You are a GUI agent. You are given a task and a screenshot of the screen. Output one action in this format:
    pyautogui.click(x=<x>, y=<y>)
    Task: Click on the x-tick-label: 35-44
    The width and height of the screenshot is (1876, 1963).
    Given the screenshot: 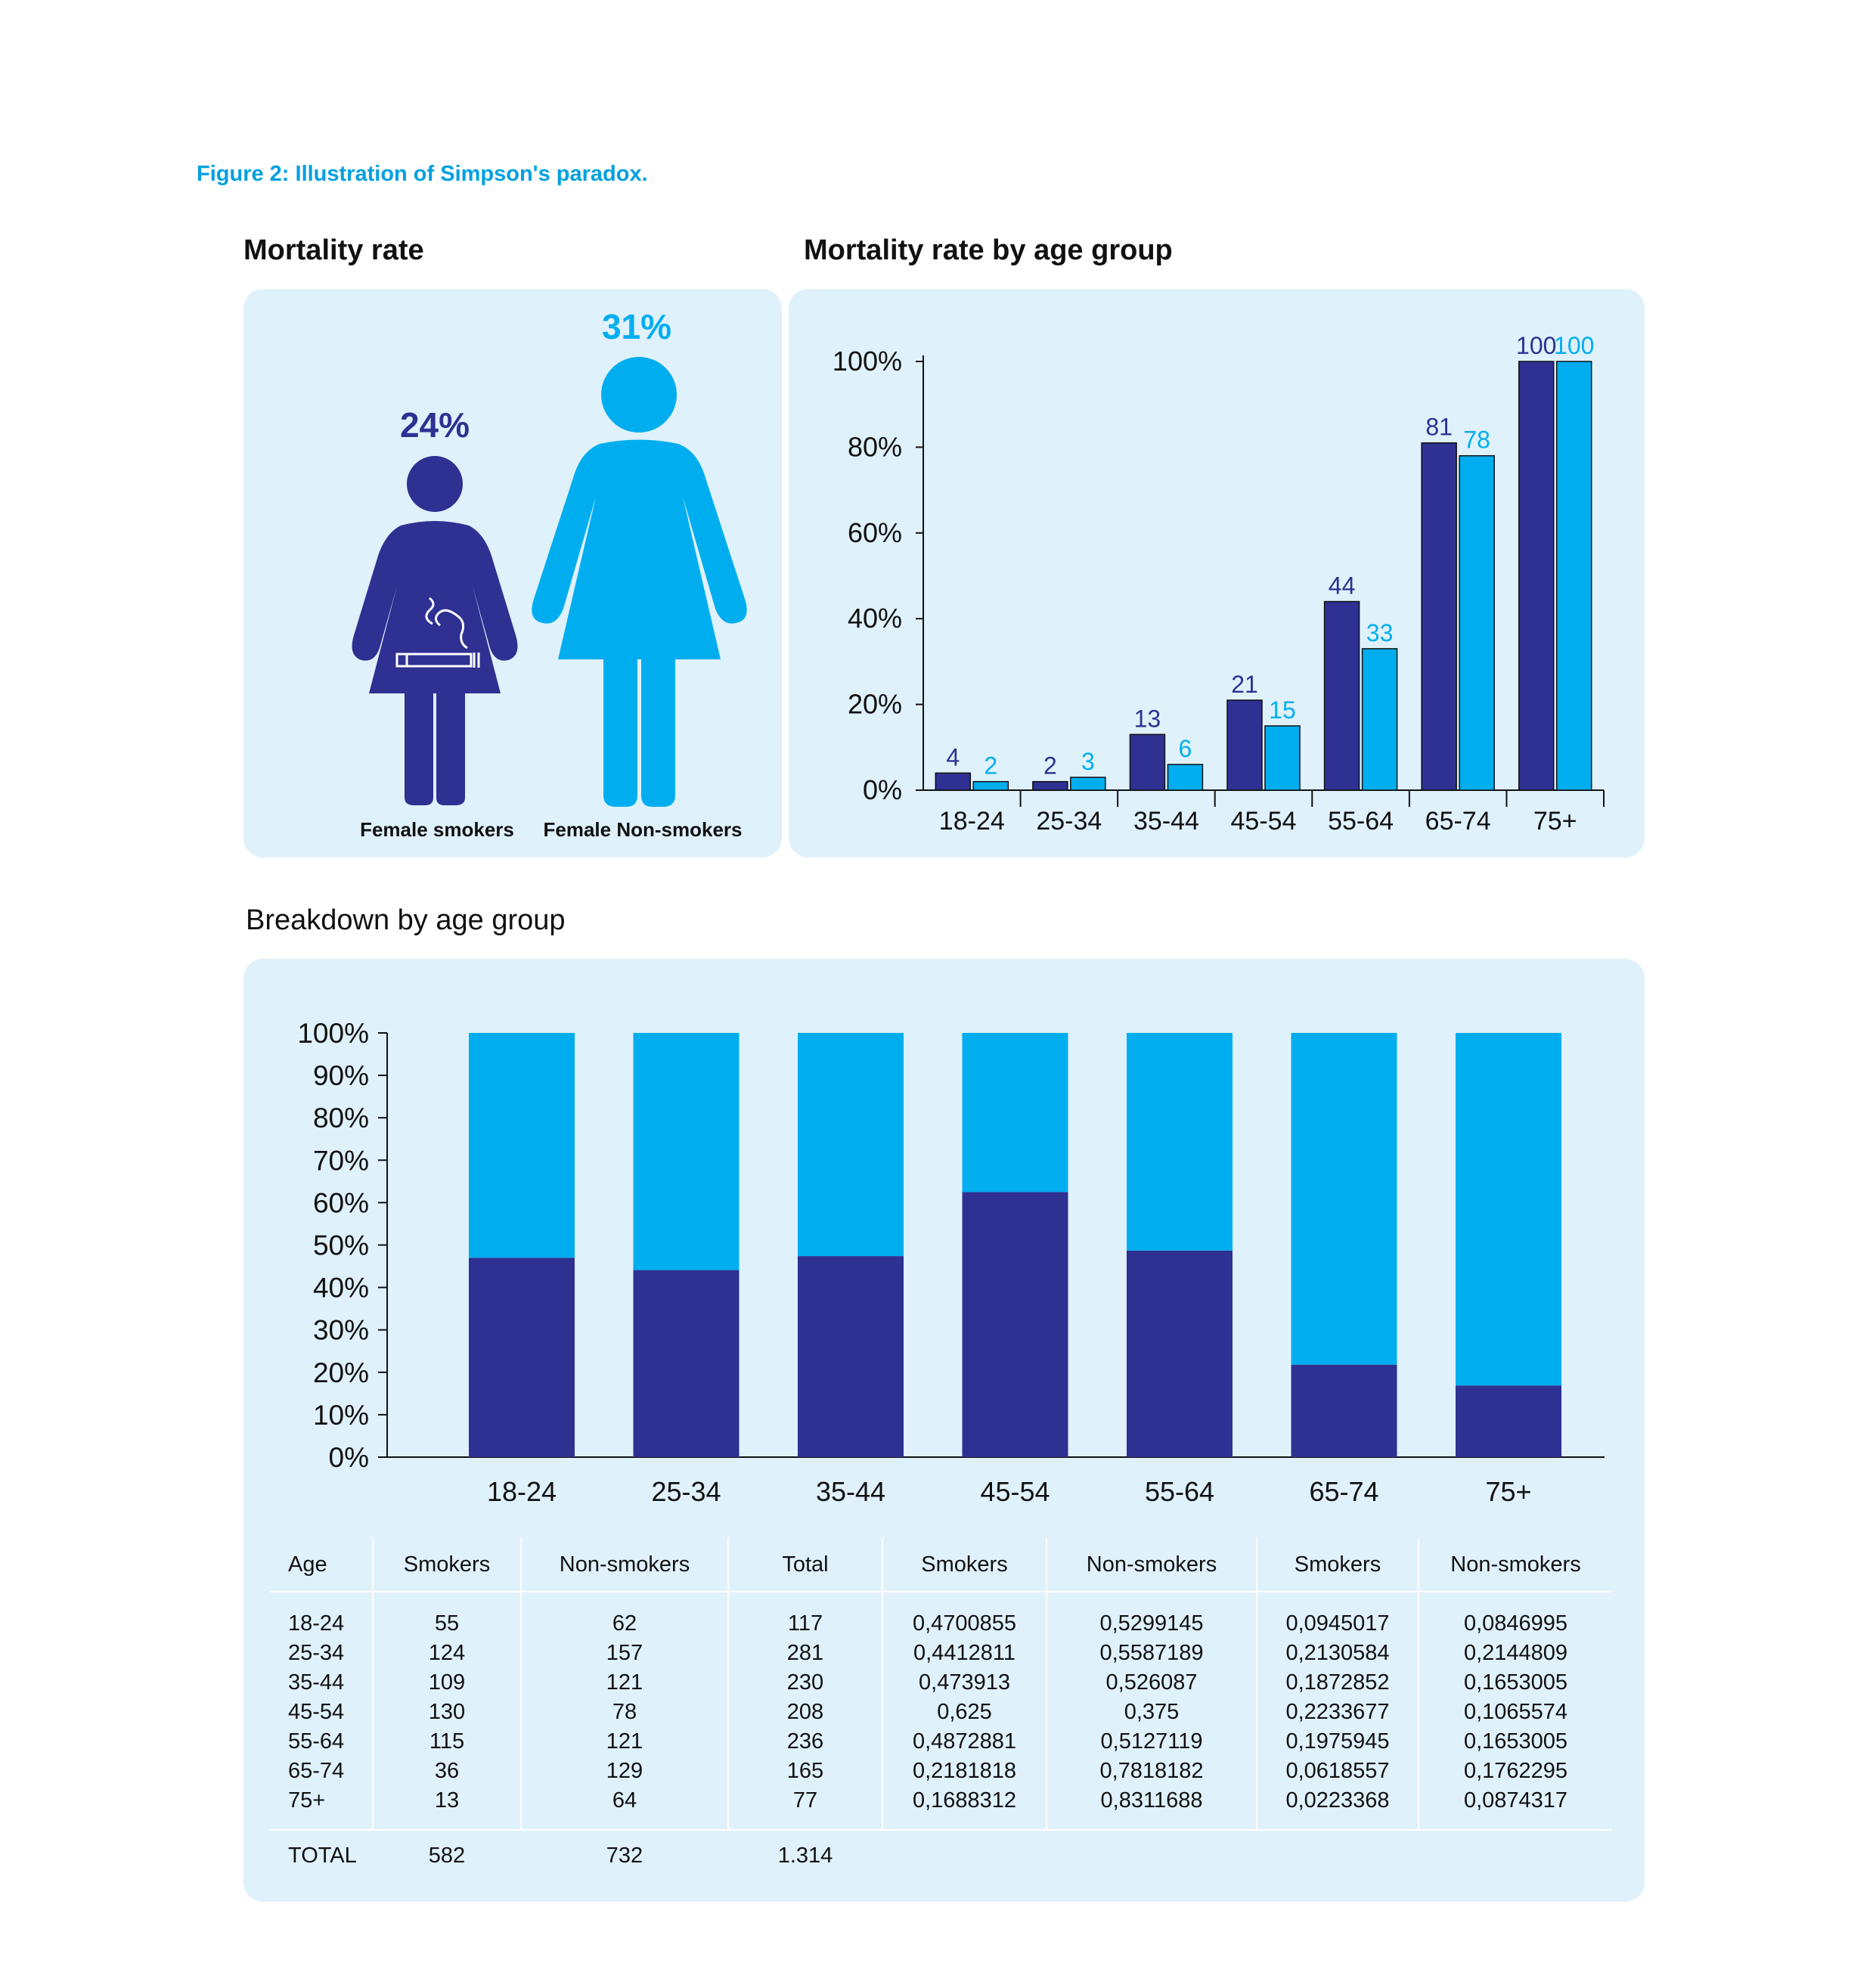 What is the action you would take?
    pyautogui.click(x=850, y=1492)
    